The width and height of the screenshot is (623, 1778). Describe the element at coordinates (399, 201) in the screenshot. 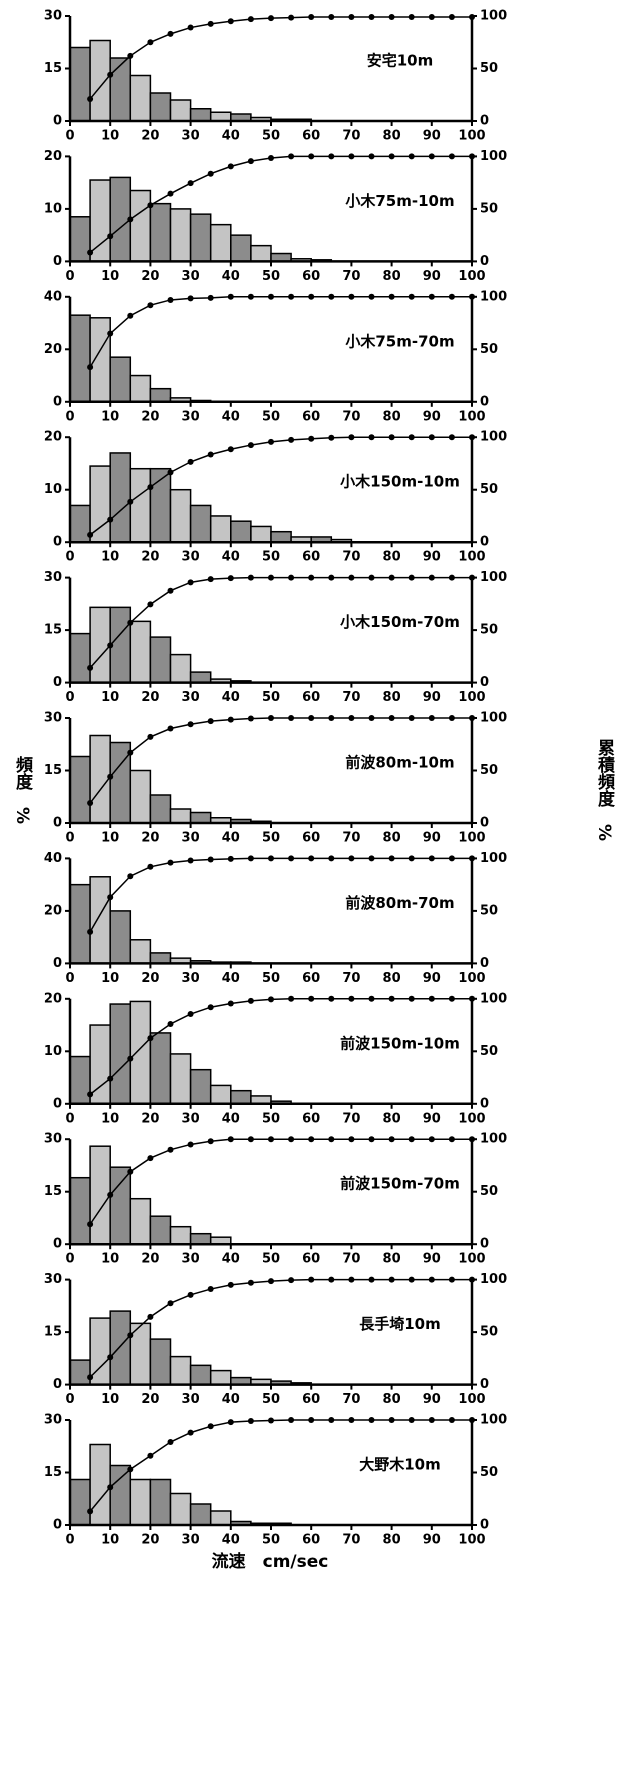

I see `panel-title: 小木75m-10m` at that location.